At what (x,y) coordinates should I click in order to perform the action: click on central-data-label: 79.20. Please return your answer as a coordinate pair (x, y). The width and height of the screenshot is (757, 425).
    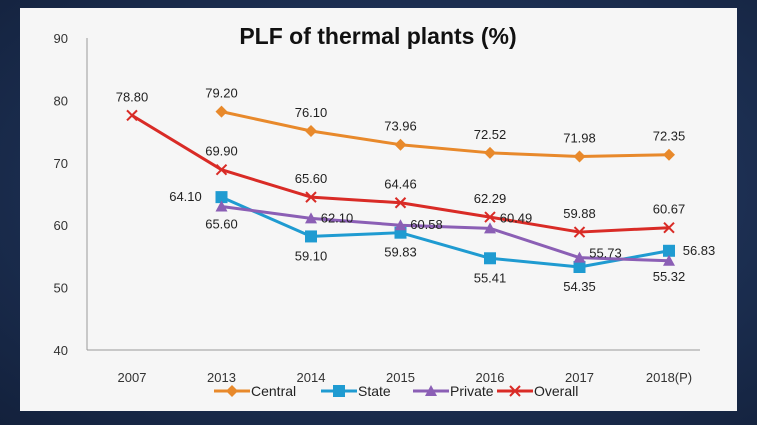
    Looking at the image, I should click on (221, 93).